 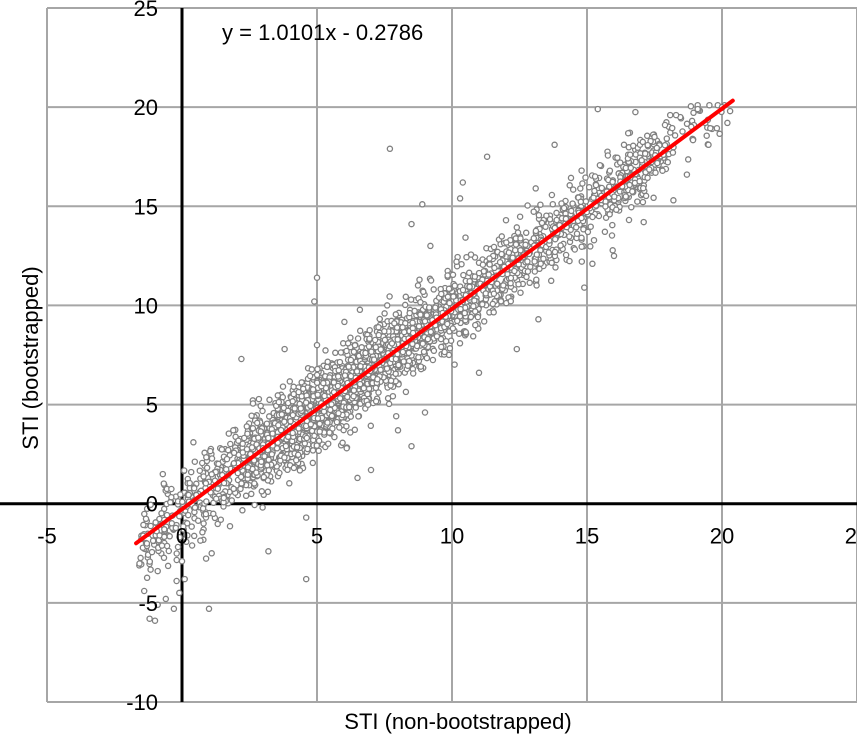 I want to click on y-tick-label: 5, so click(x=152, y=405).